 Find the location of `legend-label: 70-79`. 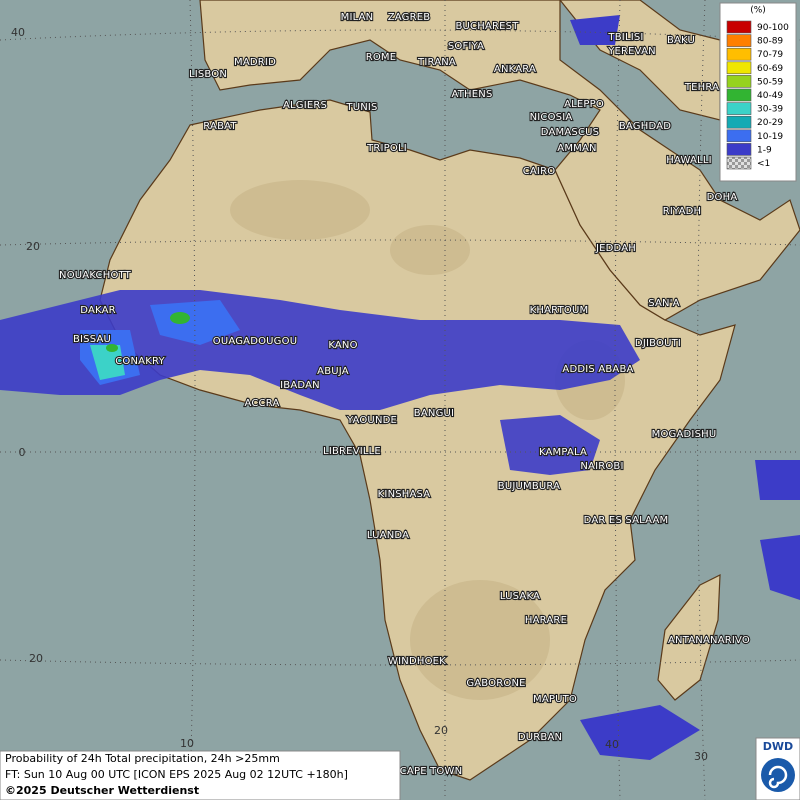

legend-label: 70-79 is located at coordinates (770, 55).